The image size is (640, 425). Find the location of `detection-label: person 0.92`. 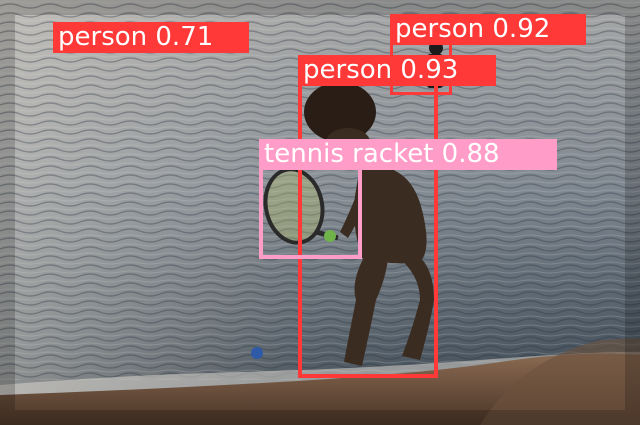

detection-label: person 0.92 is located at coordinates (488, 29).